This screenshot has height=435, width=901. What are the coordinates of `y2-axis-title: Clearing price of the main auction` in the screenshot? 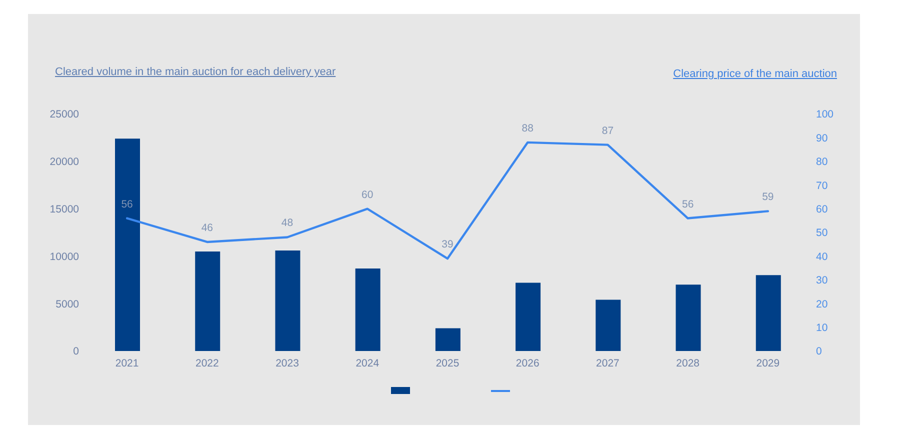 It's located at (755, 74).